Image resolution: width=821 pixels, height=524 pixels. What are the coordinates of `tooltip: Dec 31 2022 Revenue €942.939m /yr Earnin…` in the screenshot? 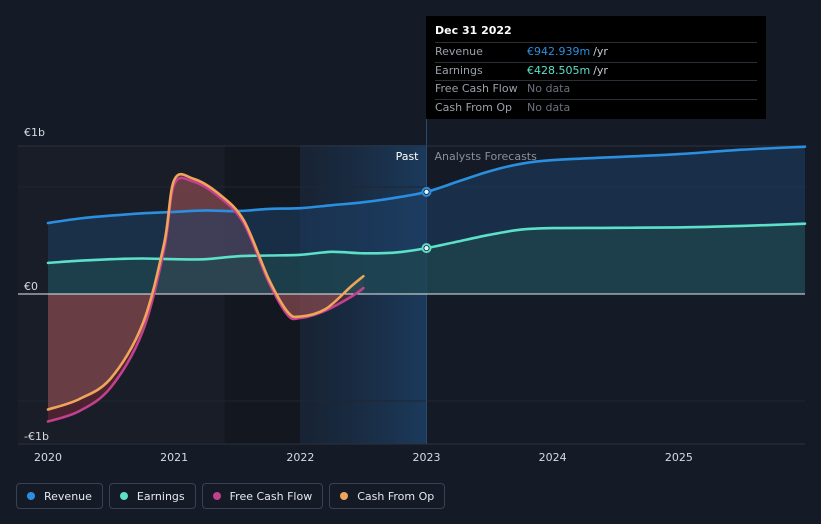 It's located at (596, 67).